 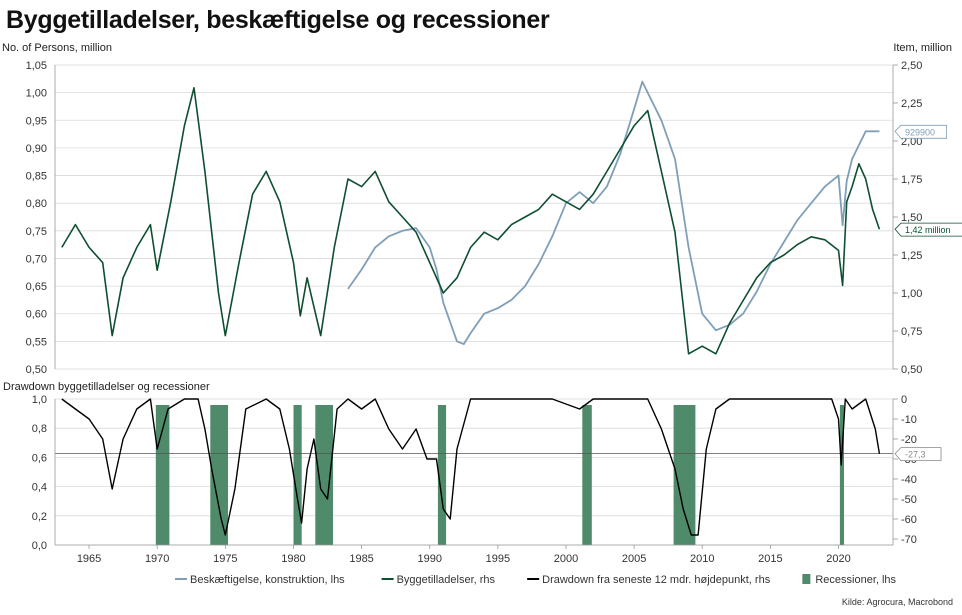 What do you see at coordinates (57, 48) in the screenshot?
I see `left-axis-title: No. of Persons, million` at bounding box center [57, 48].